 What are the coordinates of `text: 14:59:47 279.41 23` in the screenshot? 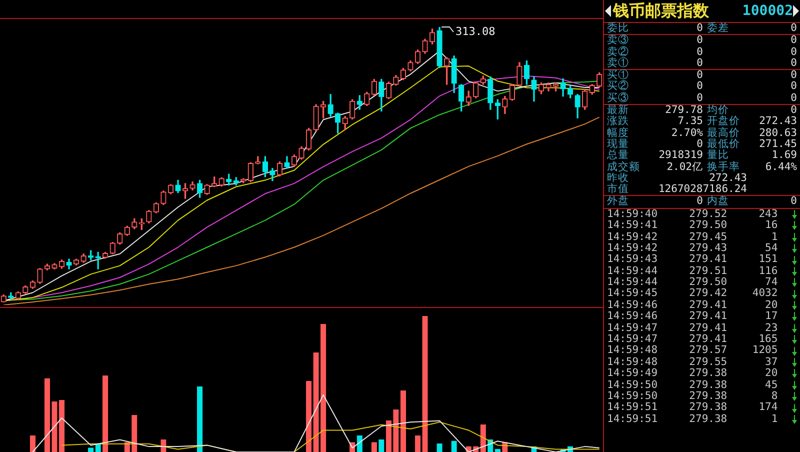 It's located at (692, 328).